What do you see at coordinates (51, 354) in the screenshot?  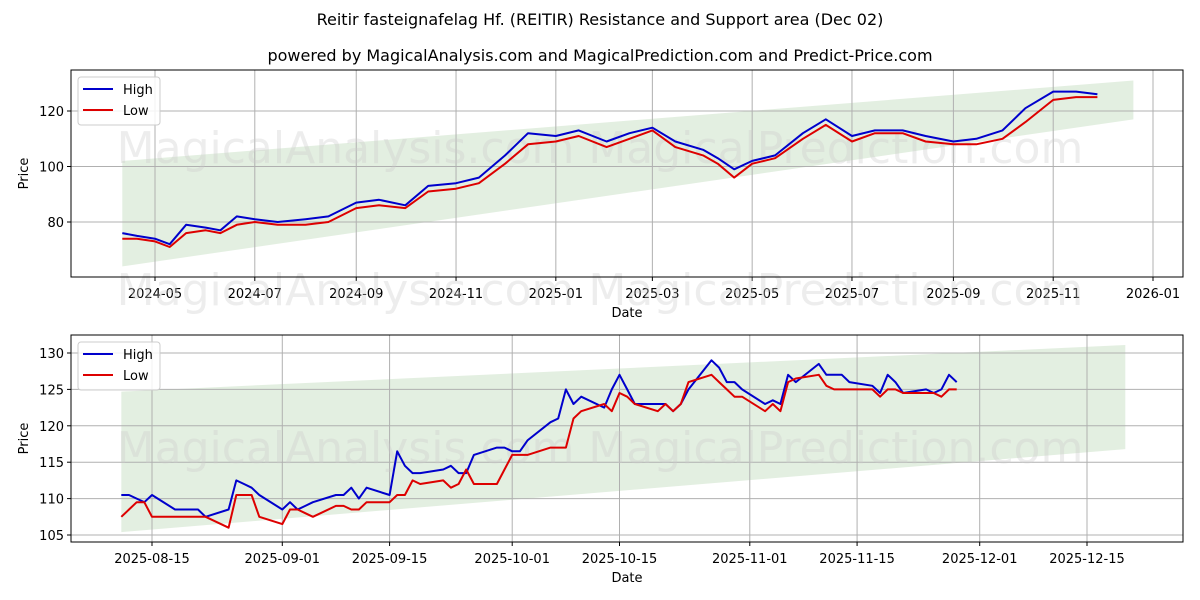 I see `y-tick-label: 130` at bounding box center [51, 354].